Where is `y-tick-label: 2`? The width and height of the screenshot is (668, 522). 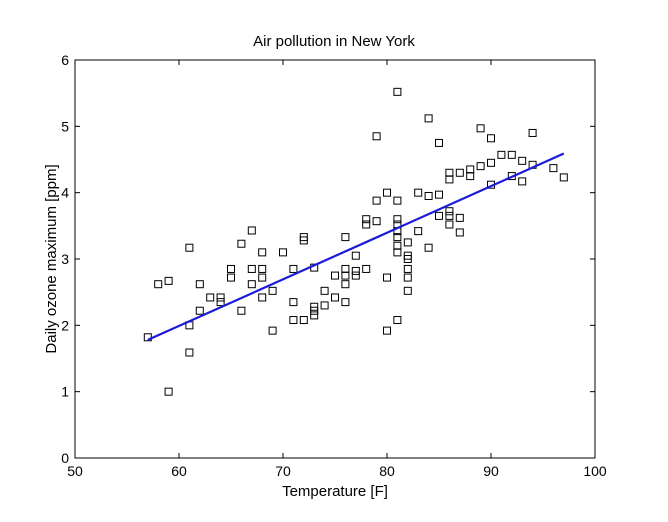
y-tick-label: 2 is located at coordinates (65, 325).